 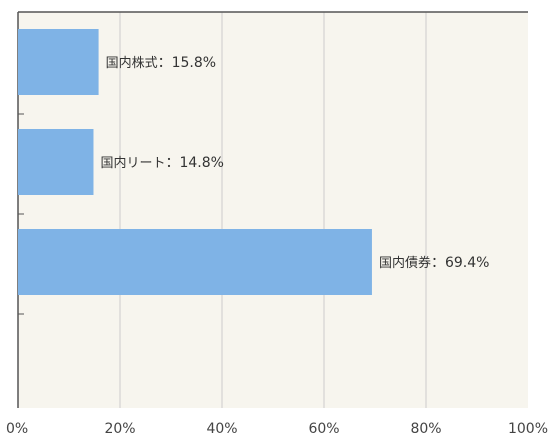 What do you see at coordinates (132, 163) in the screenshot?
I see `bar-category-label: 国内リート` at bounding box center [132, 163].